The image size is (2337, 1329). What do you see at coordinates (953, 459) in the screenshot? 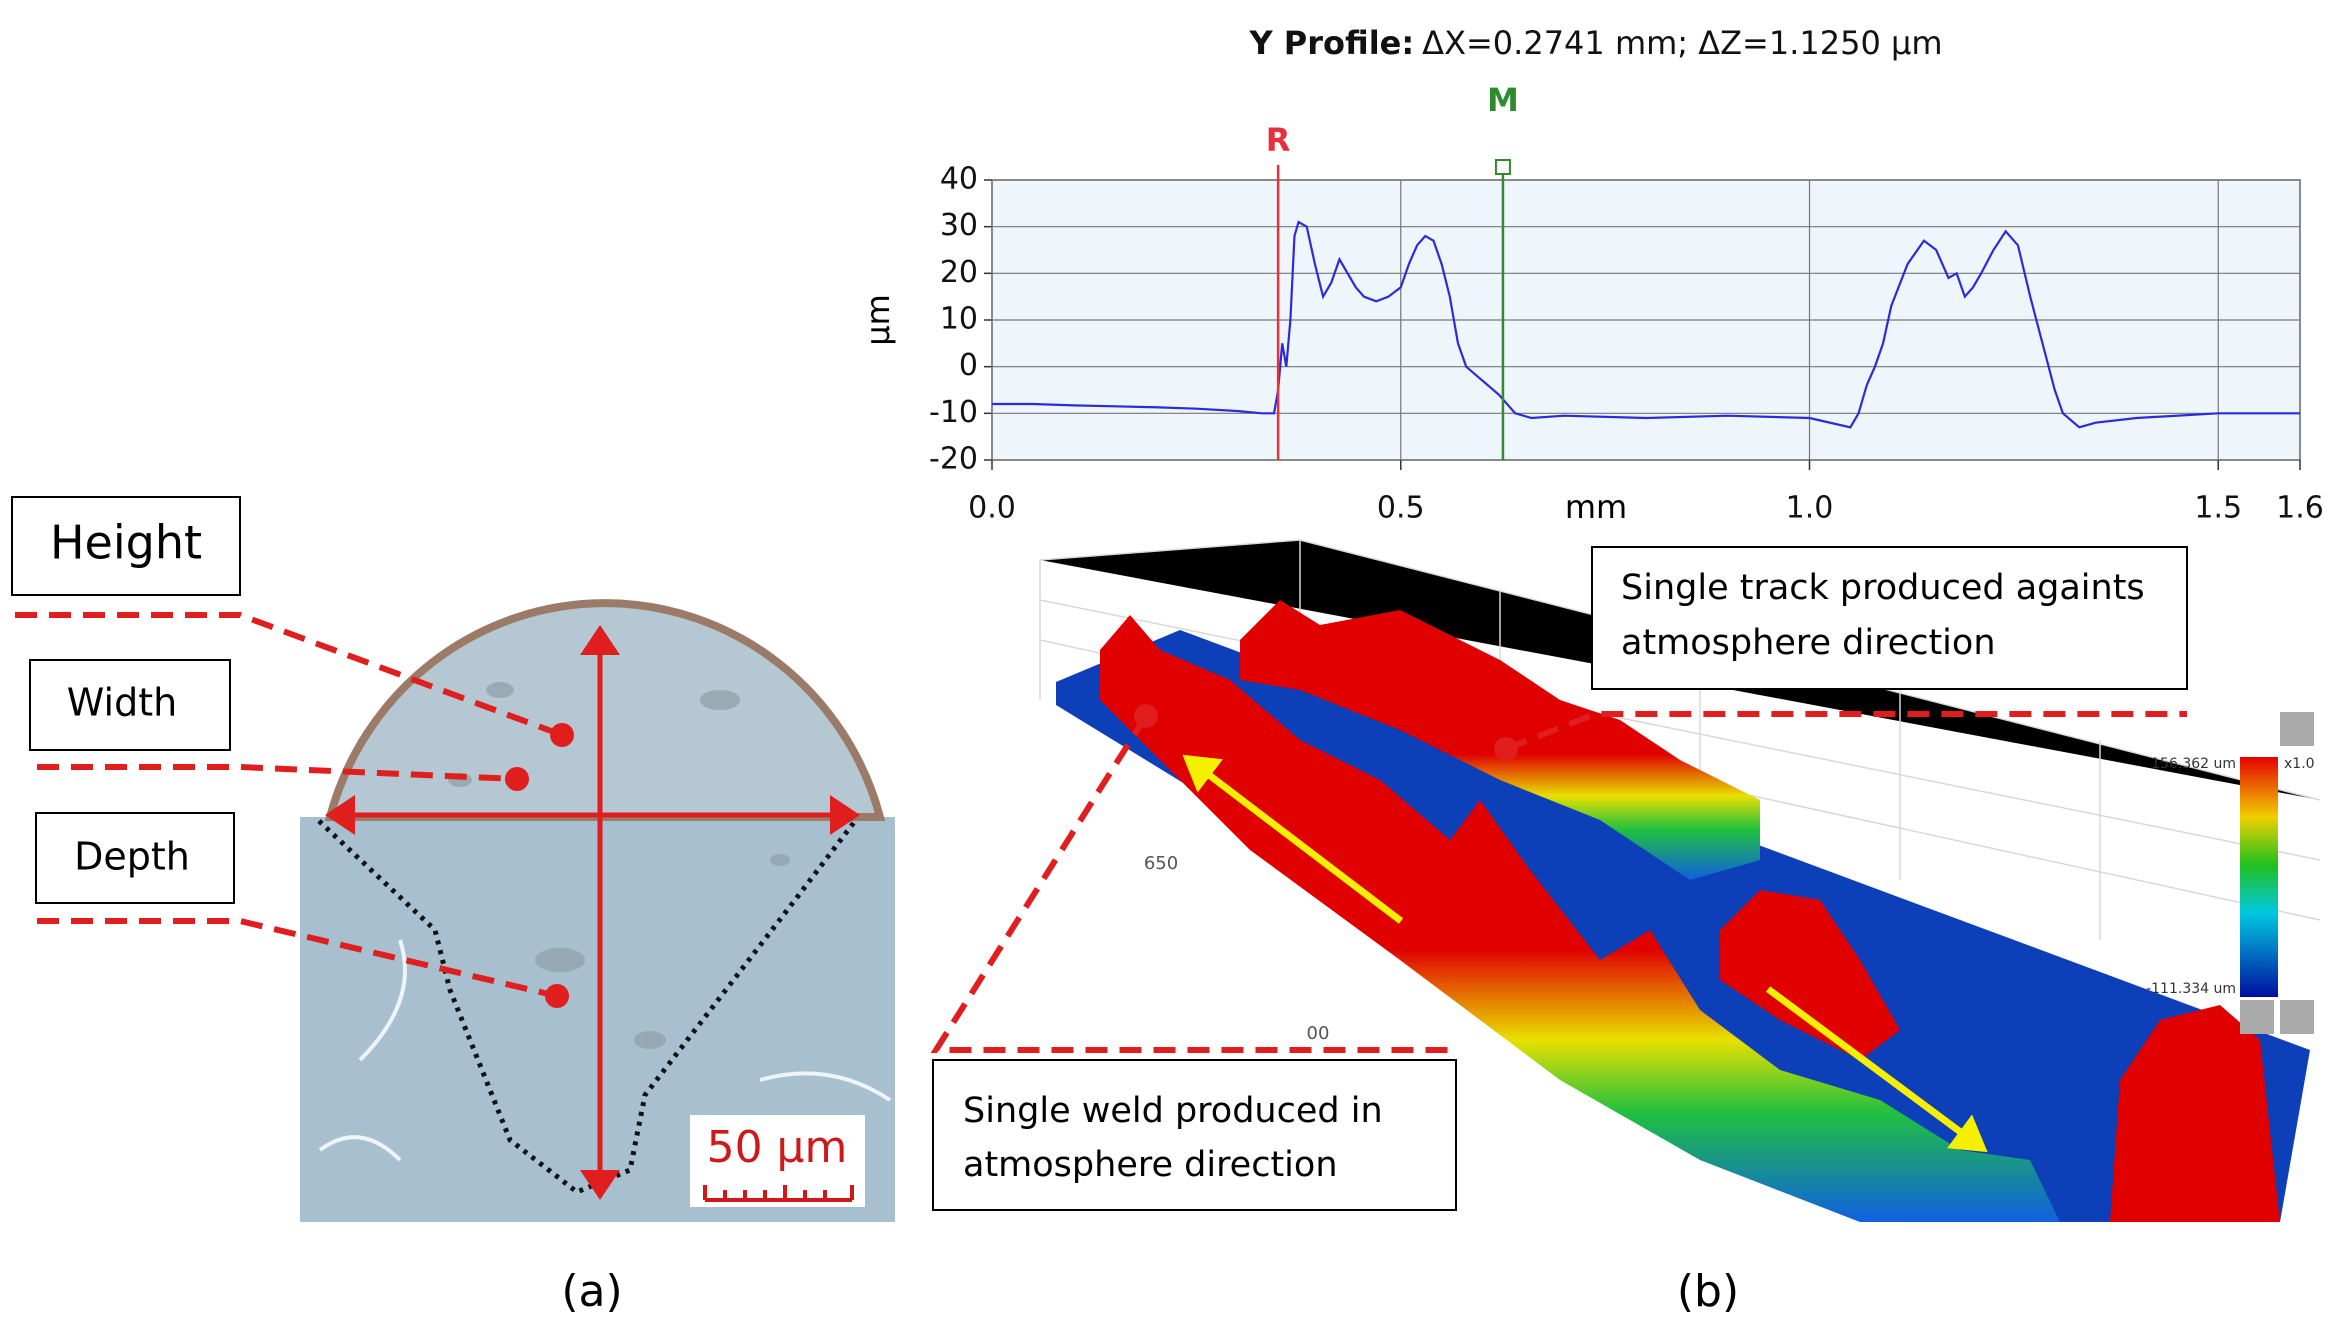
I see `y-tick-label: -20` at bounding box center [953, 459].